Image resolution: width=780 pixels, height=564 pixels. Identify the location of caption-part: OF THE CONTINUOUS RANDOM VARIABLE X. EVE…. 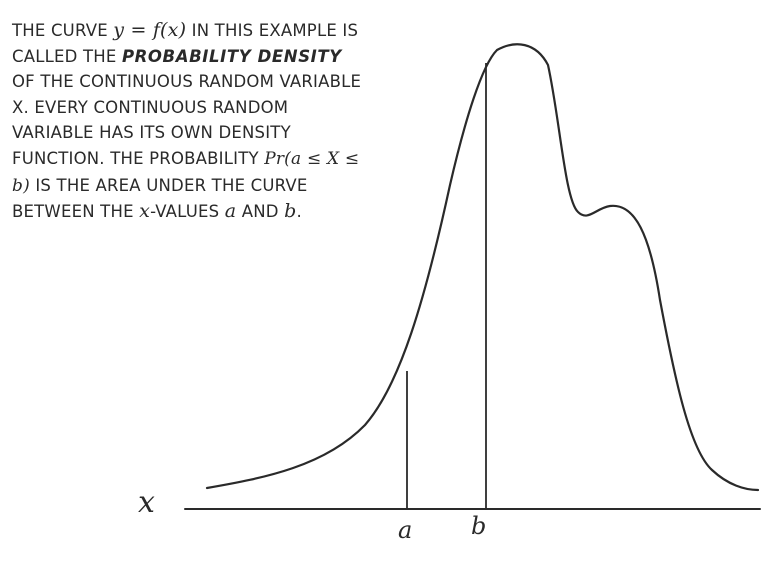
(187, 120).